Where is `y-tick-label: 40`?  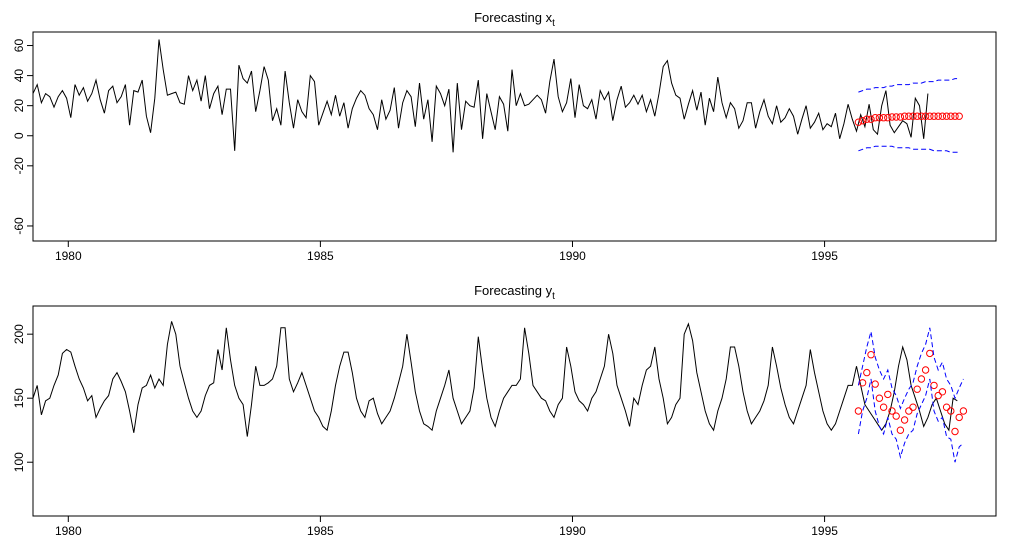 y-tick-label: 40 is located at coordinates (19, 76).